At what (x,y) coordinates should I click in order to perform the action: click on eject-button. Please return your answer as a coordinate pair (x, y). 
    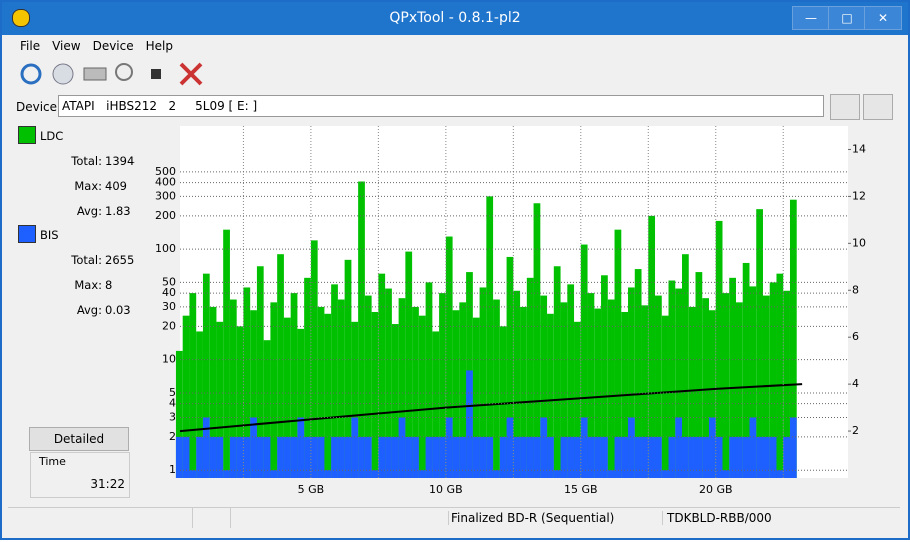
    Looking at the image, I should click on (845, 107).